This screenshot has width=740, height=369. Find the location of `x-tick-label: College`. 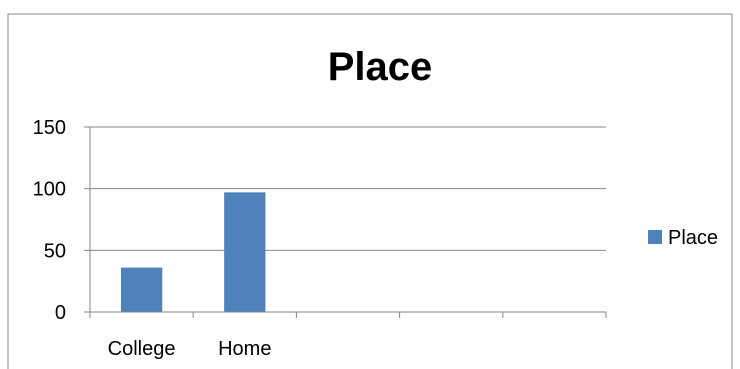

x-tick-label: College is located at coordinates (142, 349).